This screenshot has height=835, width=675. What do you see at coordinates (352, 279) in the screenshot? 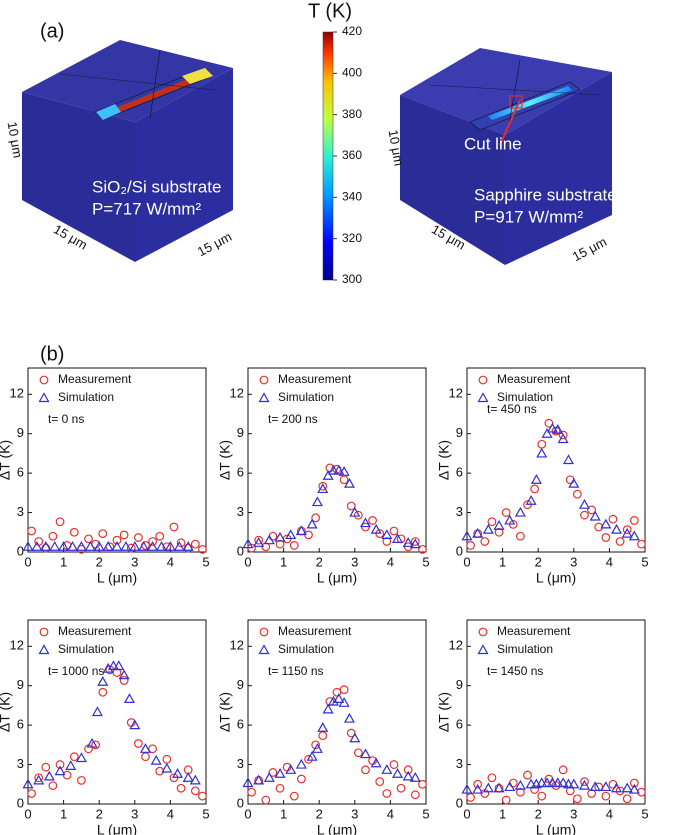
I see `colorbar-tick-label: 300` at bounding box center [352, 279].